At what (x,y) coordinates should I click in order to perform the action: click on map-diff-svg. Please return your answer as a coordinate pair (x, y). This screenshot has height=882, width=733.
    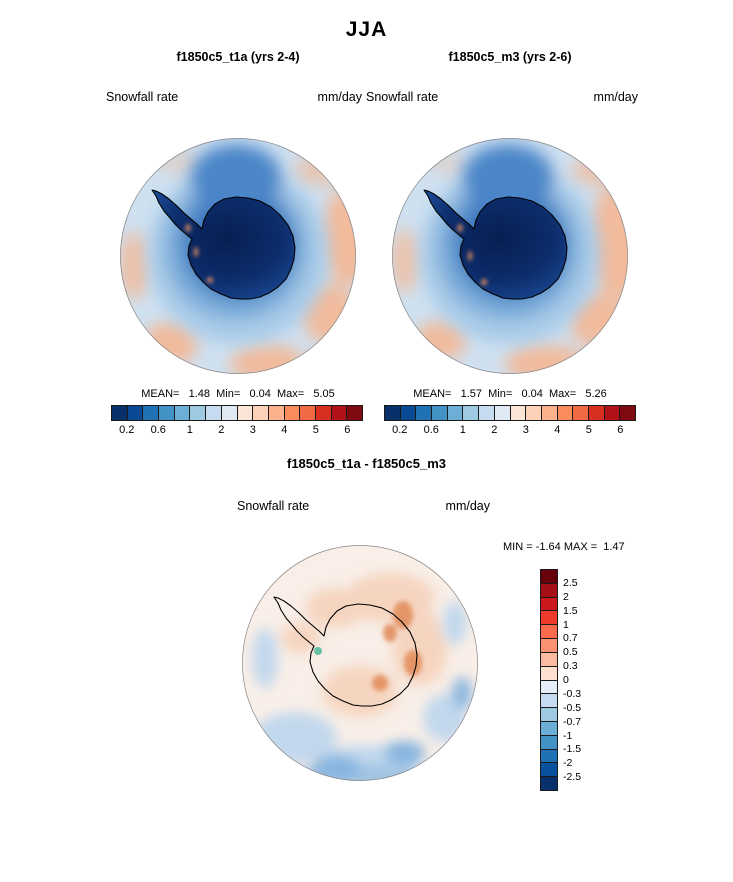
    Looking at the image, I should click on (360, 663).